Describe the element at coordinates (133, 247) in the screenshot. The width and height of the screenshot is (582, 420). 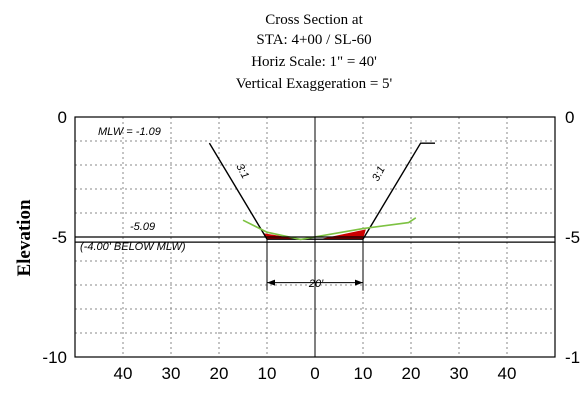
I see `below-mlw-note: (-4.00' BELOW MLW)` at that location.